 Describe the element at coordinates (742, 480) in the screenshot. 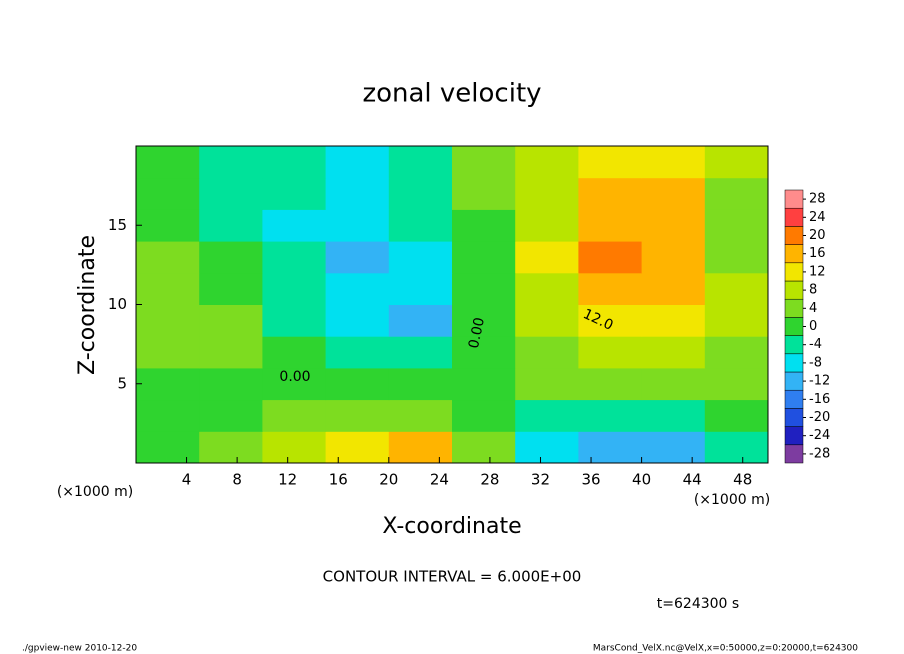

I see `x-tick-label: 48` at that location.